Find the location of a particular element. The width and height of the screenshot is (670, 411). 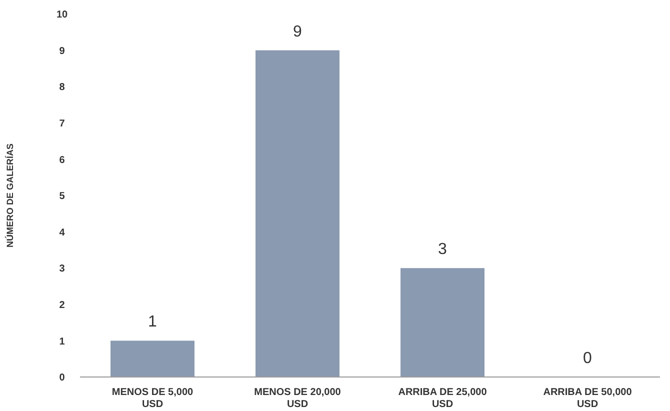

y-tick-label: 0 is located at coordinates (62, 378).